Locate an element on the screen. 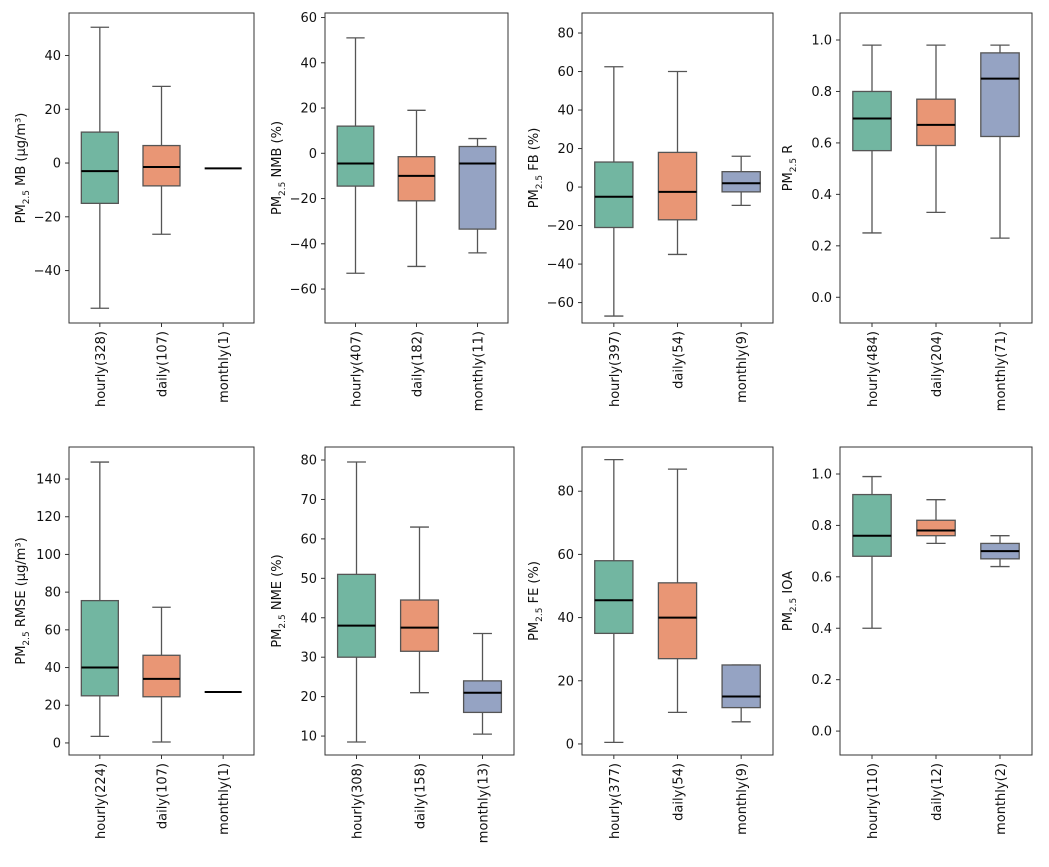 The image size is (1049, 867). y-tick-label: 0.4 is located at coordinates (821, 195).